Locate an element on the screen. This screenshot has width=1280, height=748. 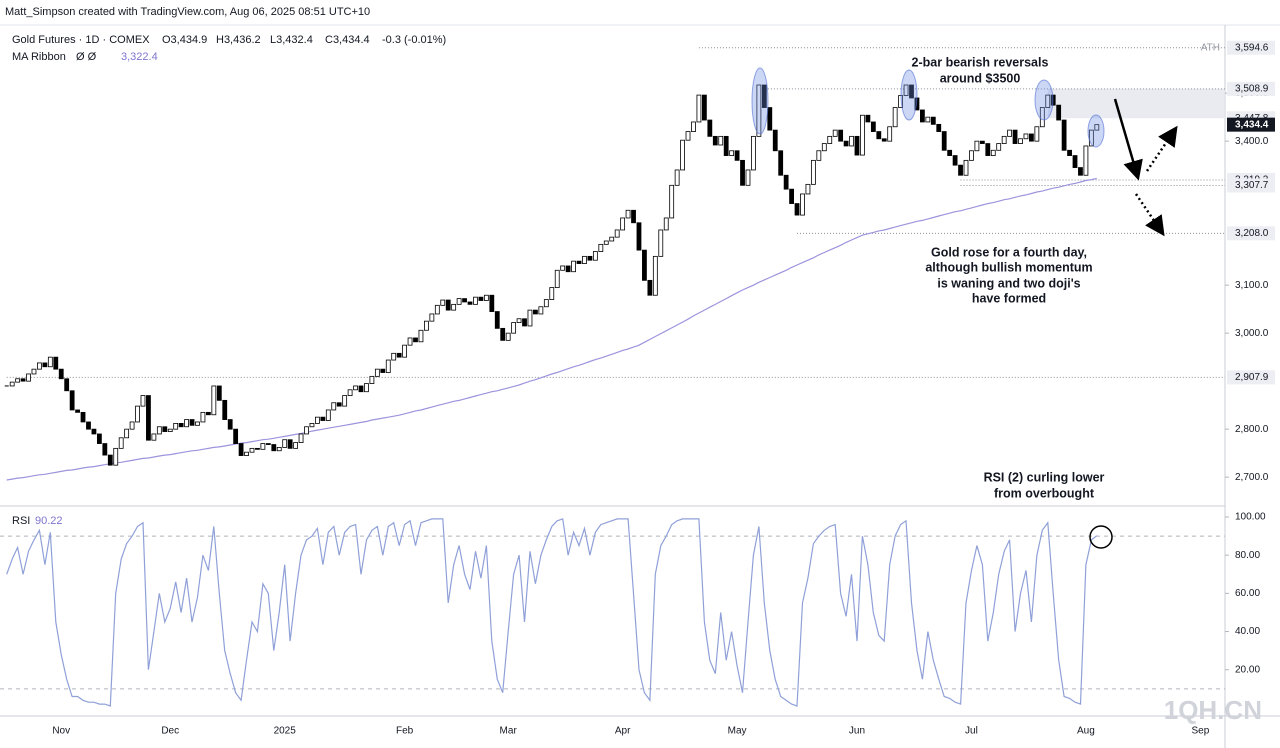
y-tick-label: 3,100.0 is located at coordinates (1252, 285).